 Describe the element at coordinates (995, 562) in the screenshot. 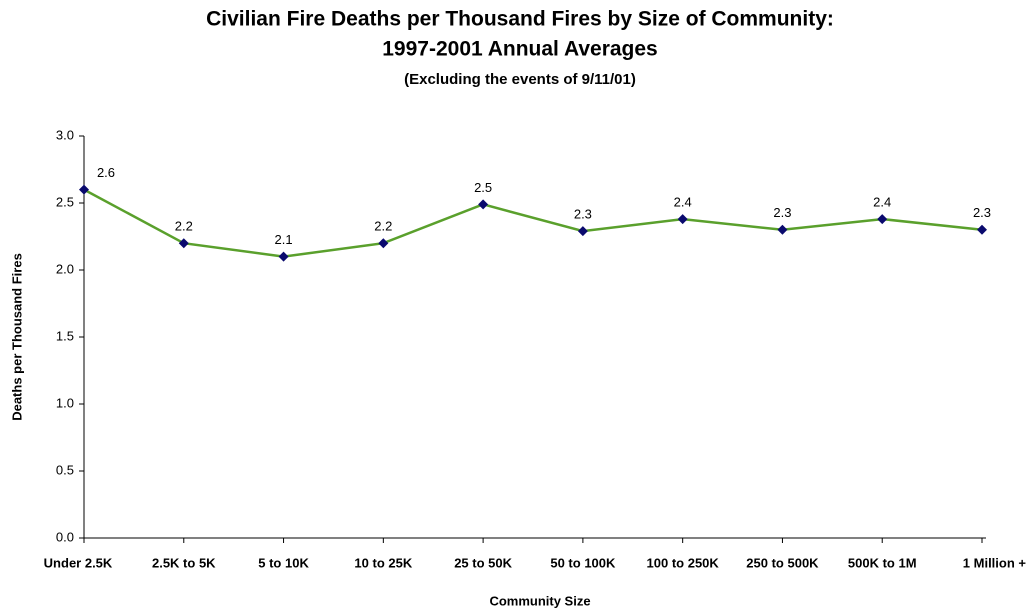

I see `x-tick-label: 1 Million +` at that location.